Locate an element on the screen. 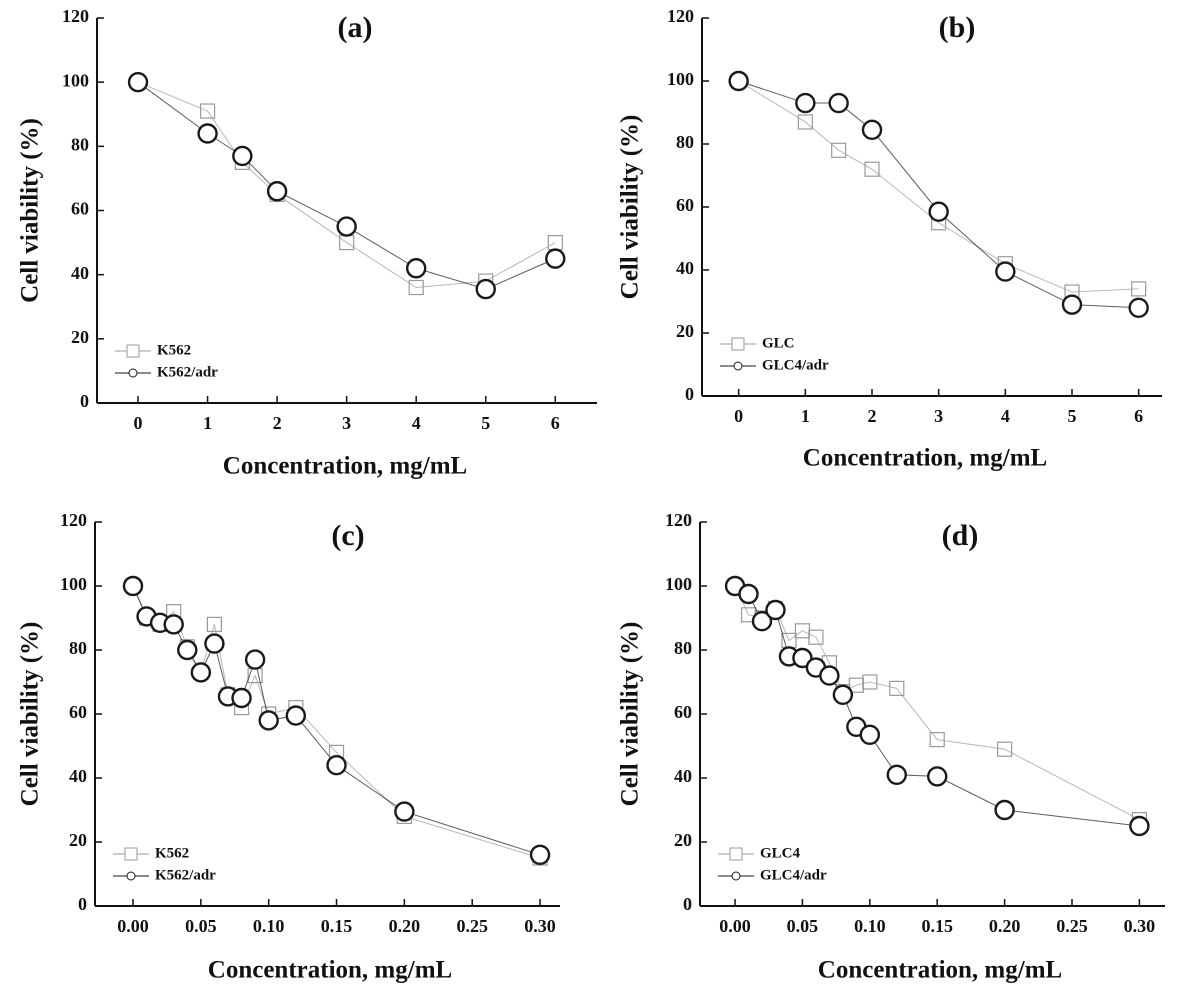 The image size is (1183, 986). legend-label: K562 is located at coordinates (172, 853).